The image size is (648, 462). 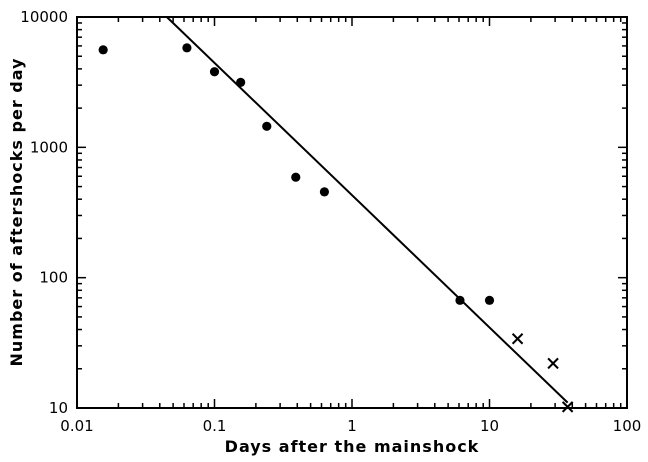 I want to click on x-axis-label: Days after the mainshock, so click(x=352, y=446).